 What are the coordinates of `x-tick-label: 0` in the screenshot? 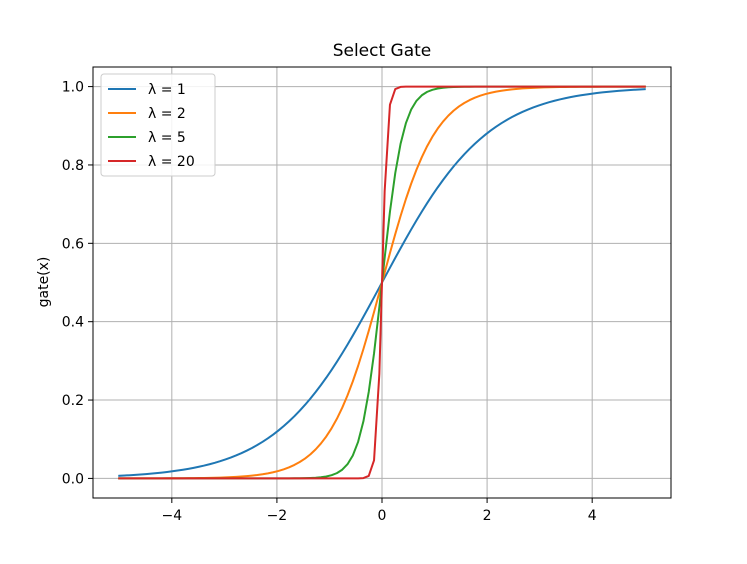 It's located at (382, 516).